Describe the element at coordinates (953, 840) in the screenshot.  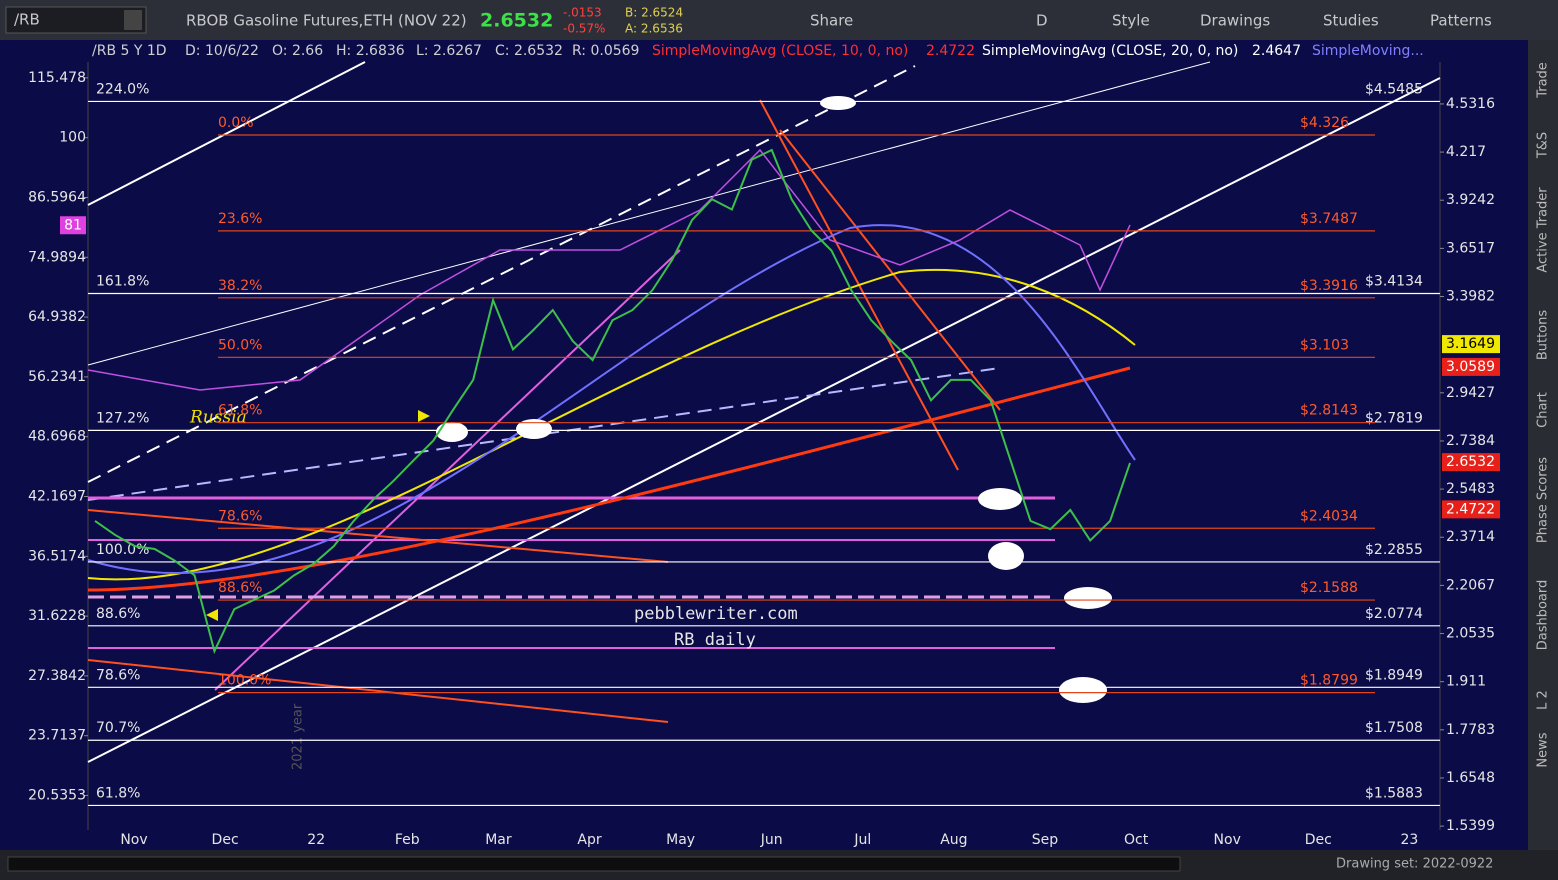
I see `x-tick-label: Aug` at that location.